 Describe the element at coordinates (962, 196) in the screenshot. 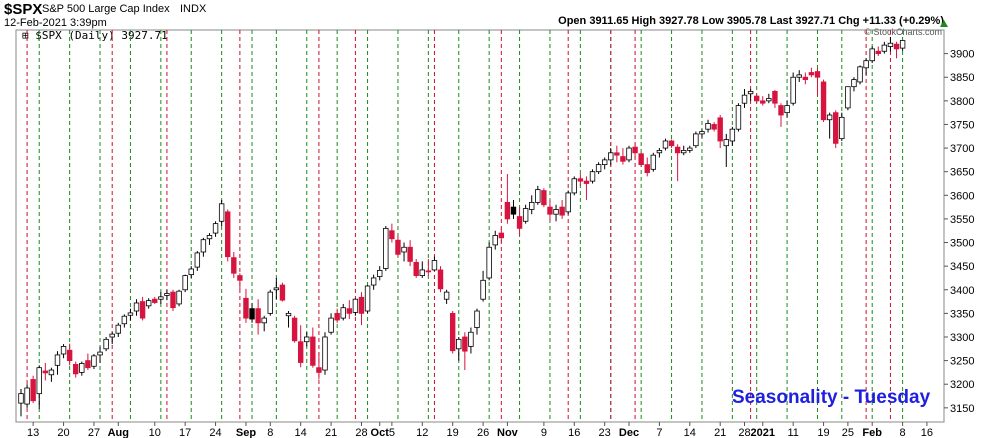

I see `y-tick-label: 3600` at that location.